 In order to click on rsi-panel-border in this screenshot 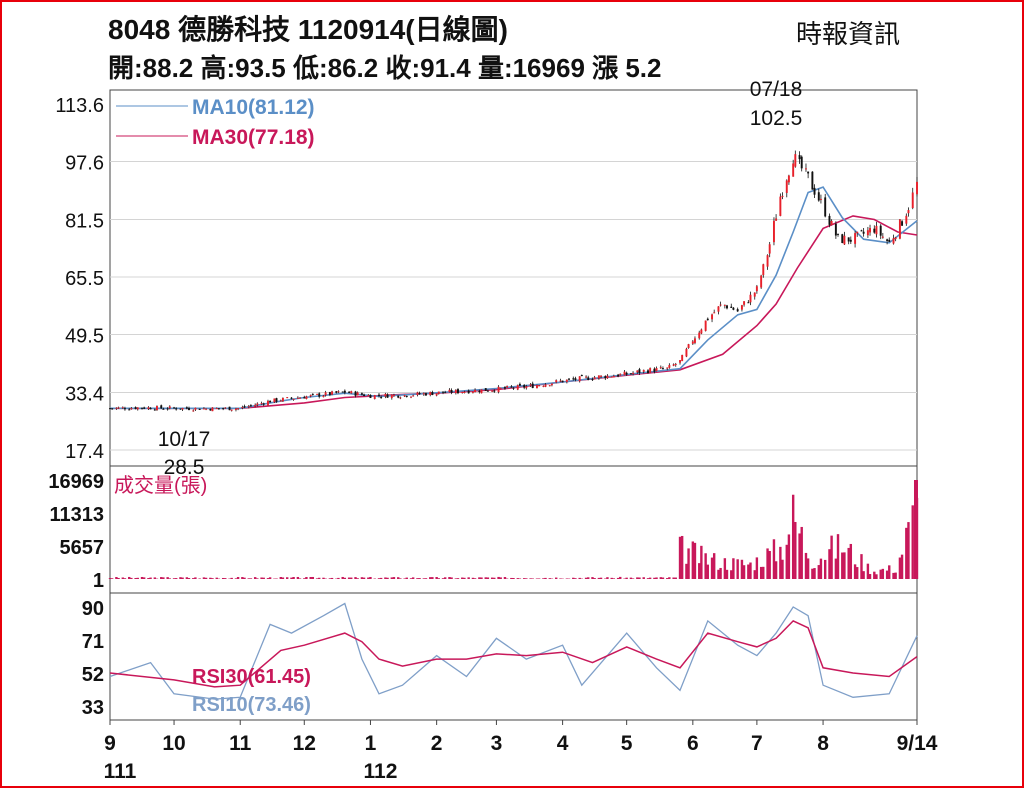, I will do `click(513, 656)`.